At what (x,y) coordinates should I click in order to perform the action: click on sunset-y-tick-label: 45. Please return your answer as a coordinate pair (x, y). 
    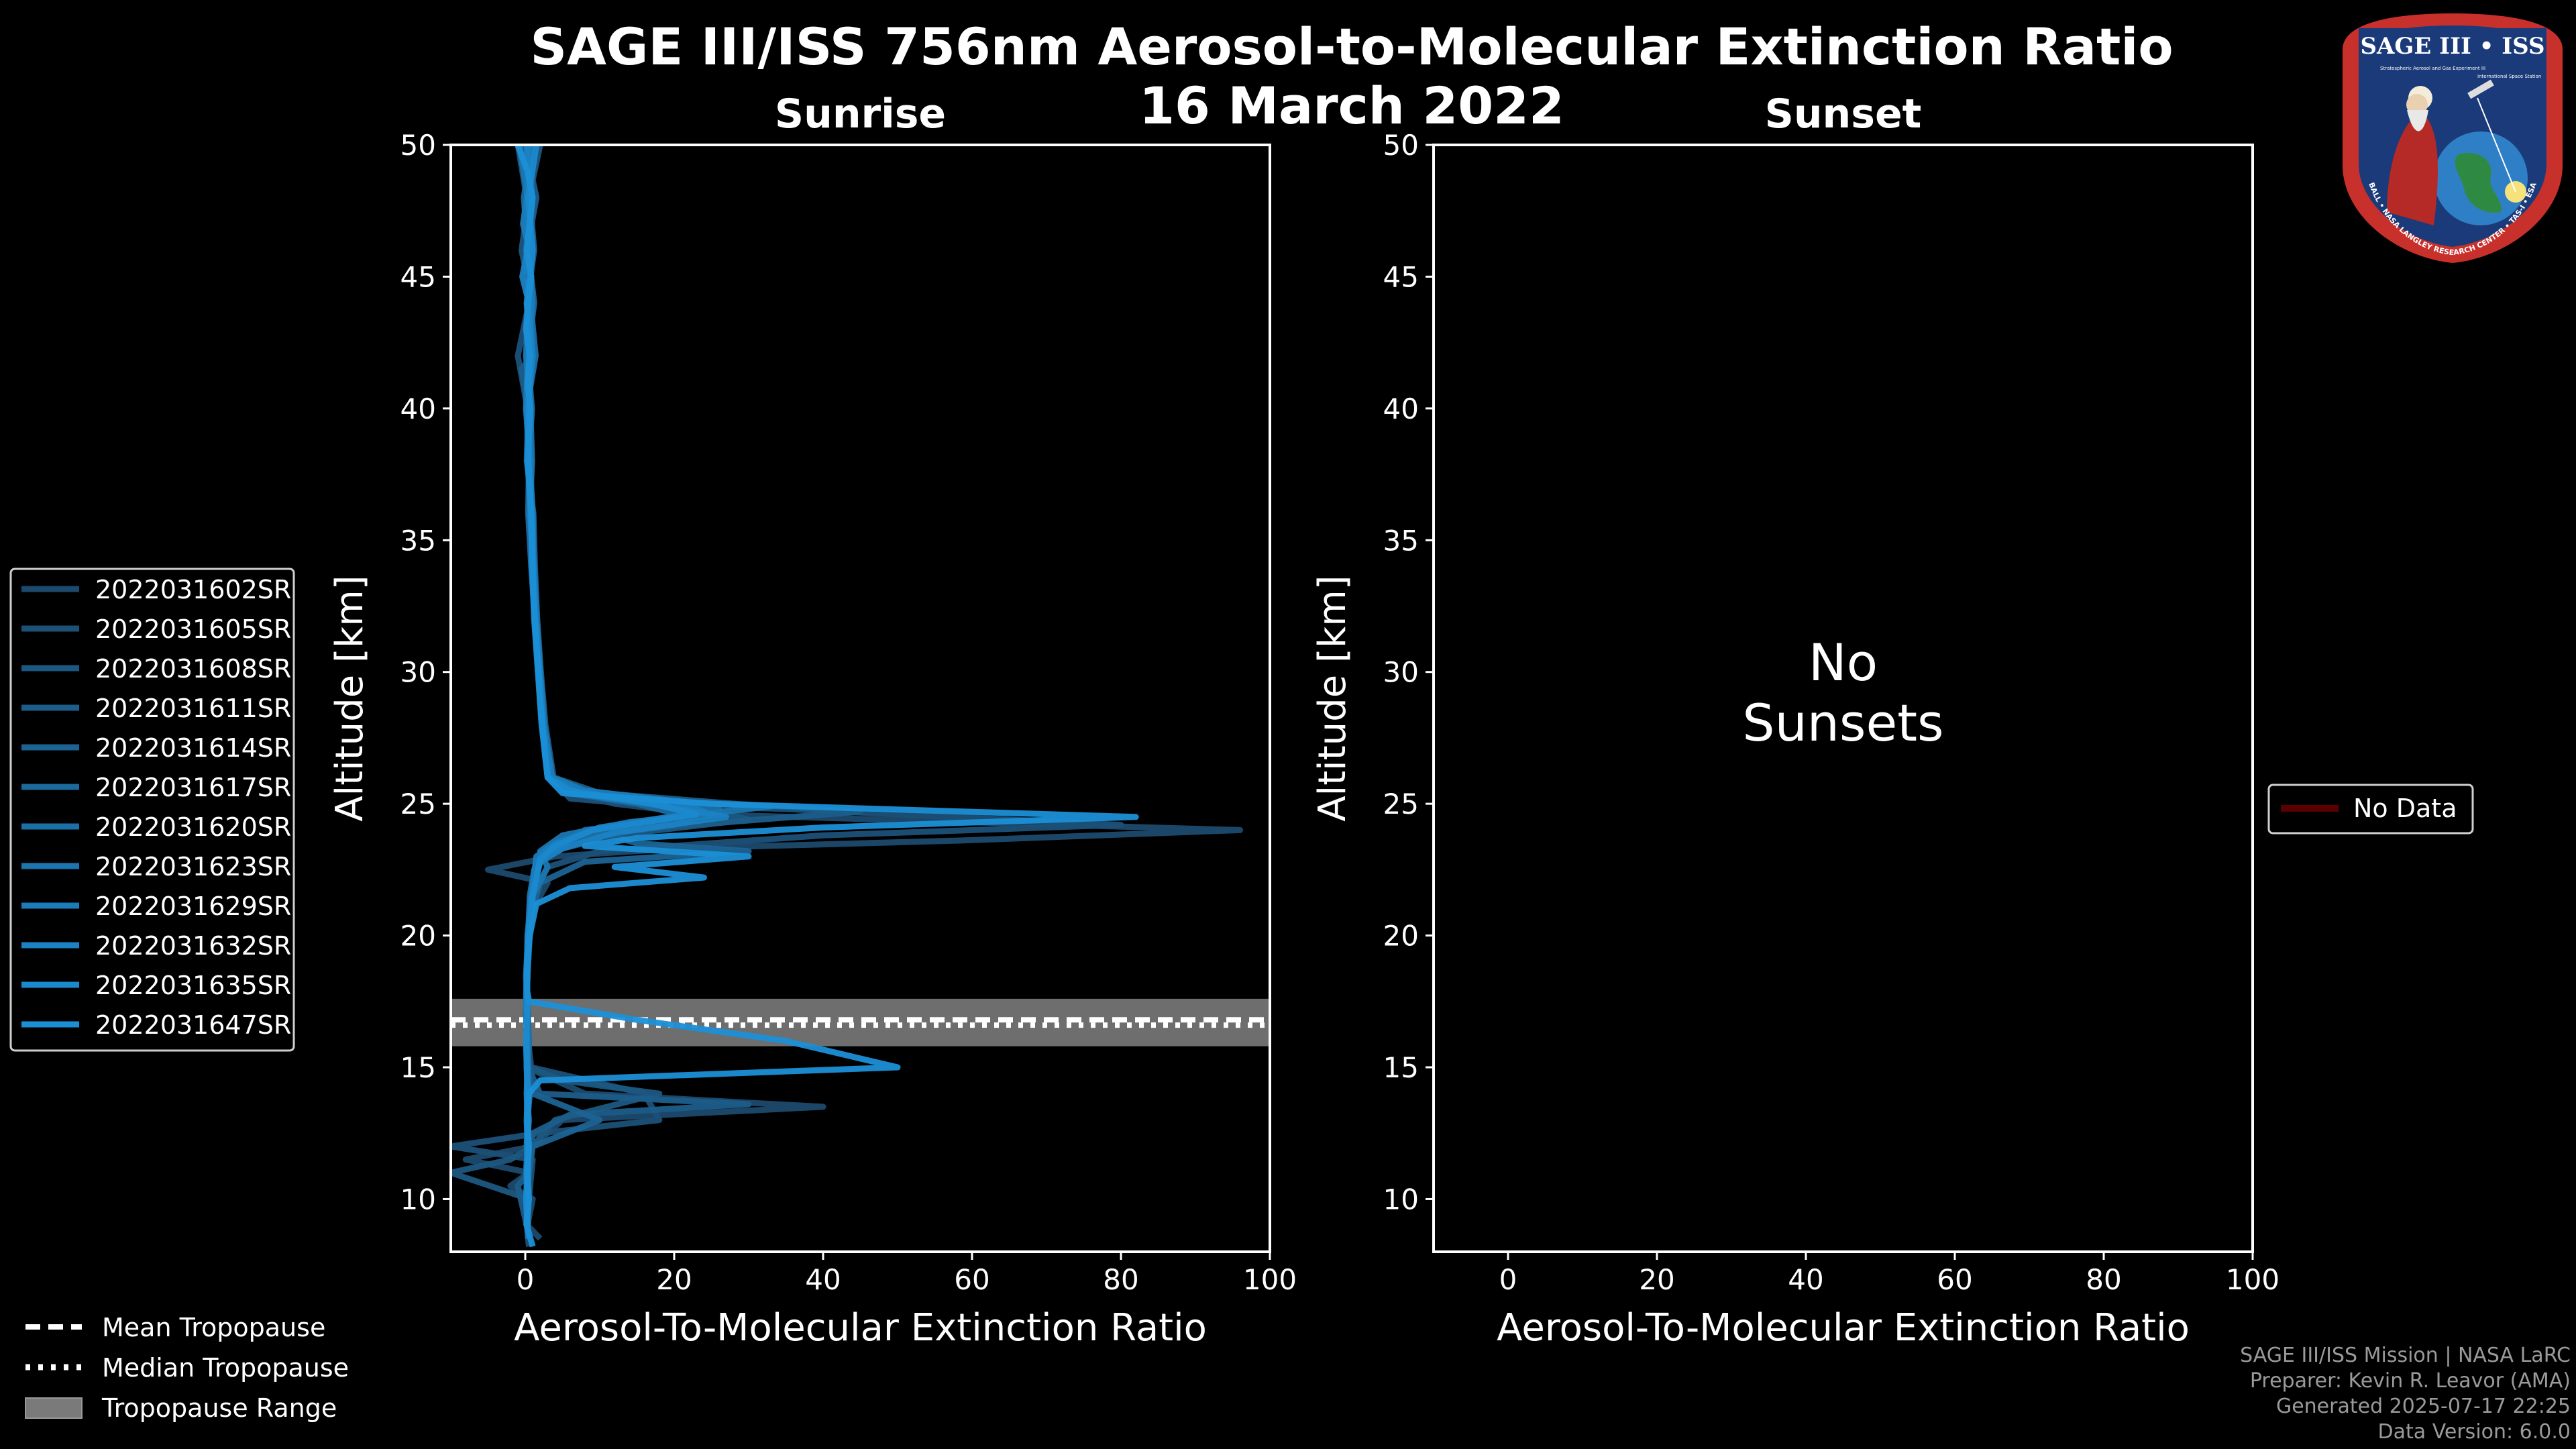
    Looking at the image, I should click on (1401, 276).